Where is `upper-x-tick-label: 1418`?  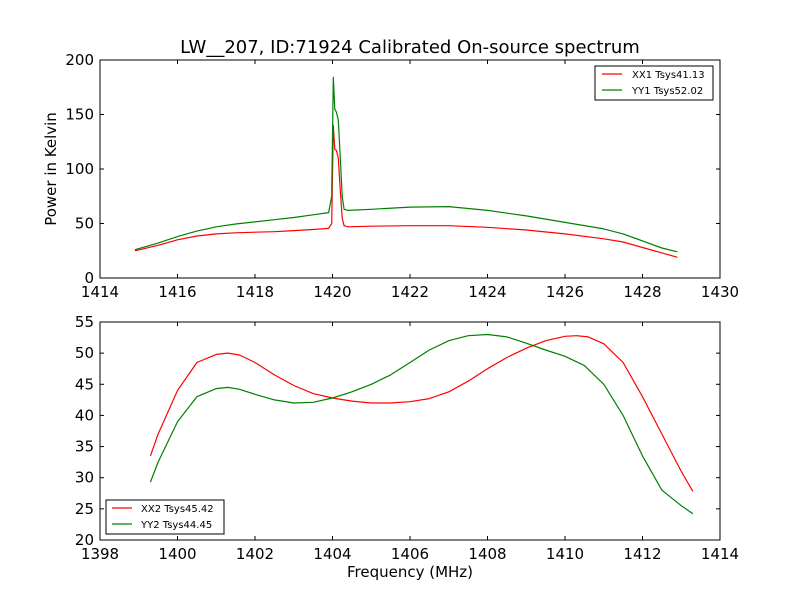 upper-x-tick-label: 1418 is located at coordinates (255, 292).